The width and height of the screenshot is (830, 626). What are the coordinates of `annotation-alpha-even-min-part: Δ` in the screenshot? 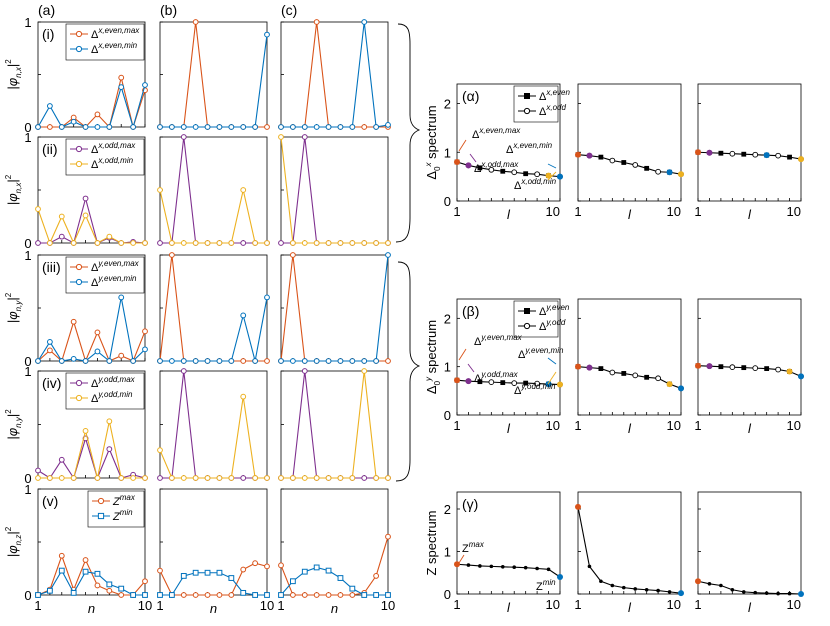 It's located at (510, 150).